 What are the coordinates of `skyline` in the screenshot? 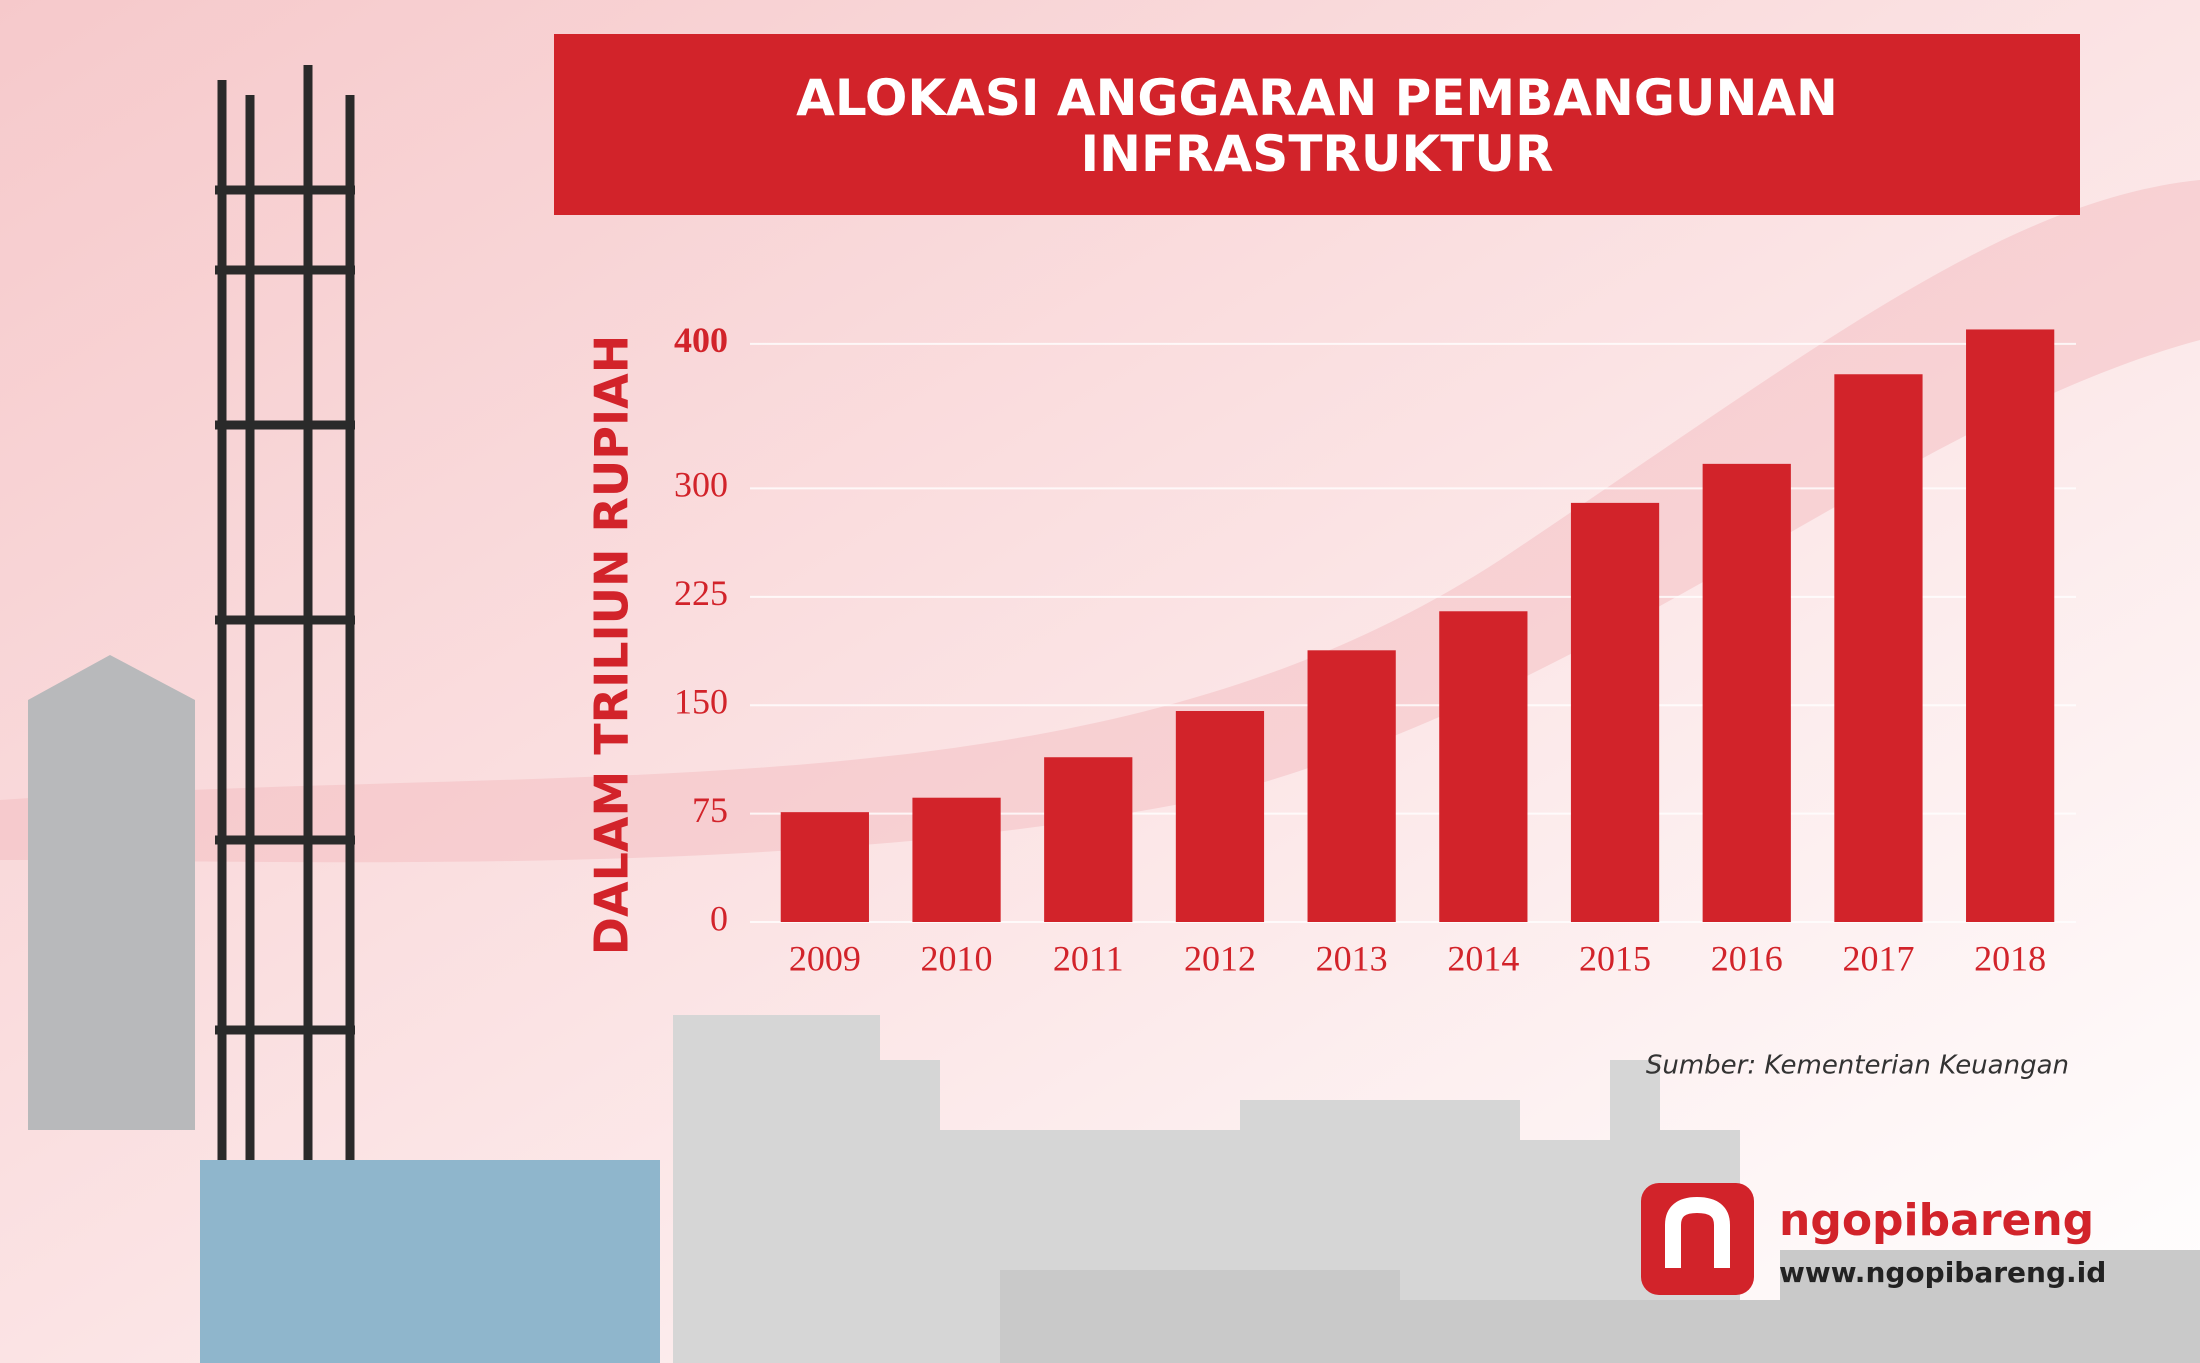 It's located at (1206, 1189).